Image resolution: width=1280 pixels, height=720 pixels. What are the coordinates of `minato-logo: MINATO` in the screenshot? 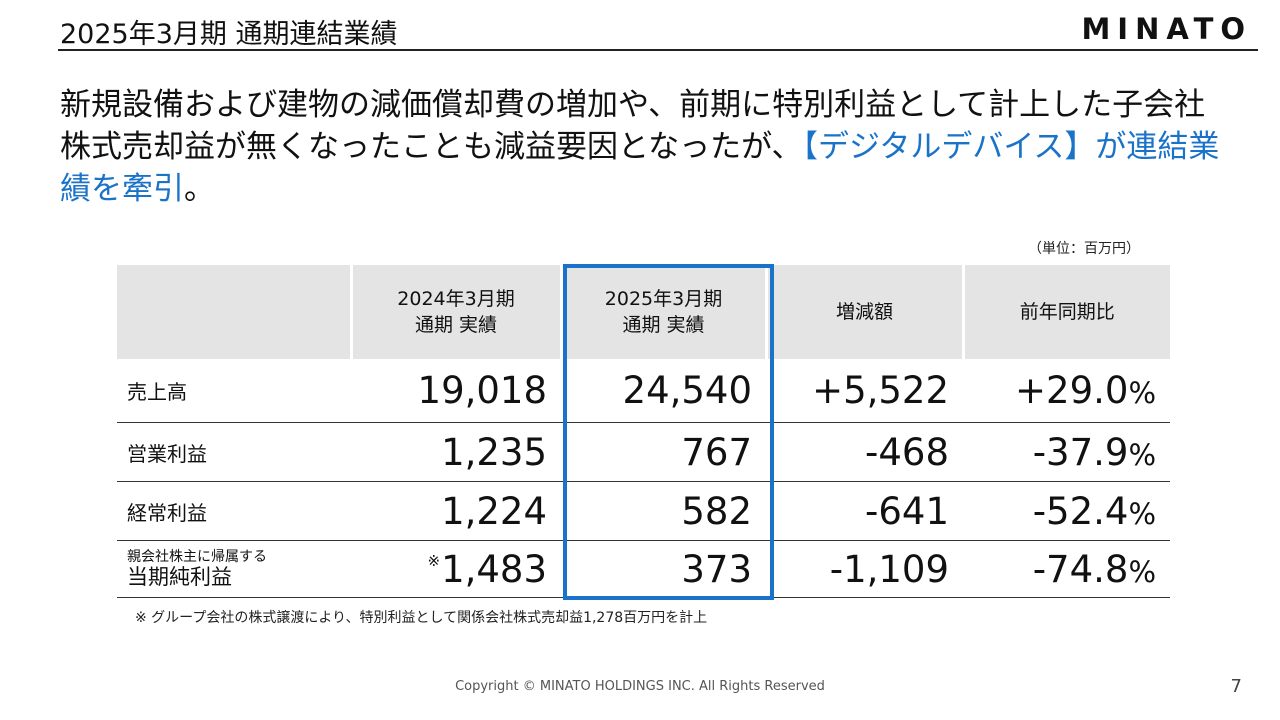 It's located at (1166, 29).